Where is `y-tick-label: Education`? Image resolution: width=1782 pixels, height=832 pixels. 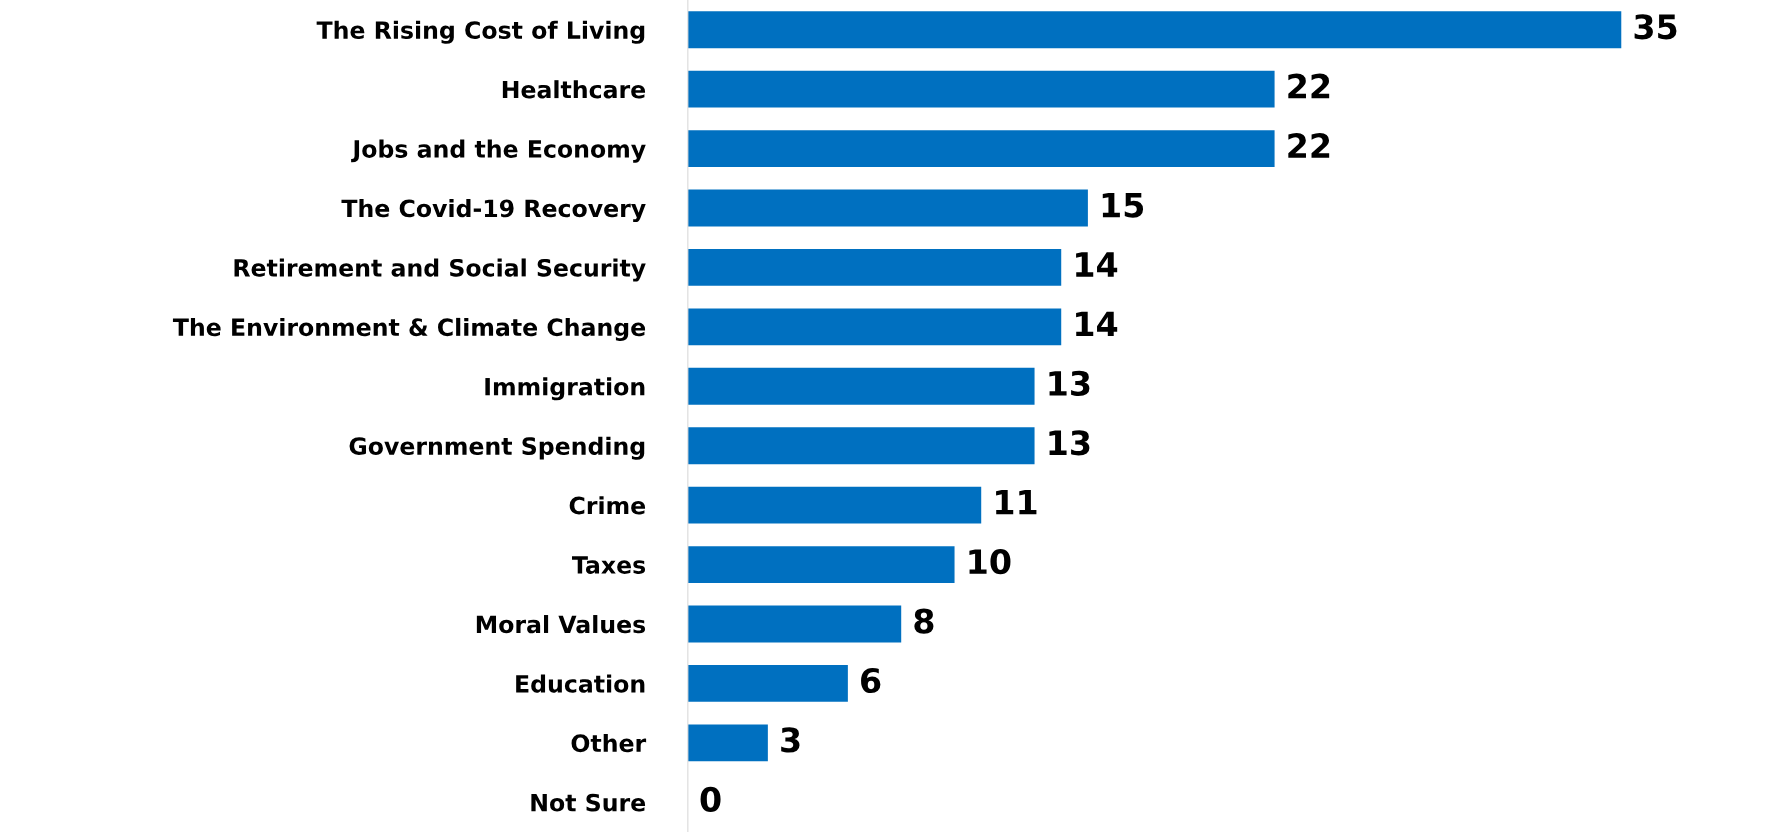 y-tick-label: Education is located at coordinates (580, 683).